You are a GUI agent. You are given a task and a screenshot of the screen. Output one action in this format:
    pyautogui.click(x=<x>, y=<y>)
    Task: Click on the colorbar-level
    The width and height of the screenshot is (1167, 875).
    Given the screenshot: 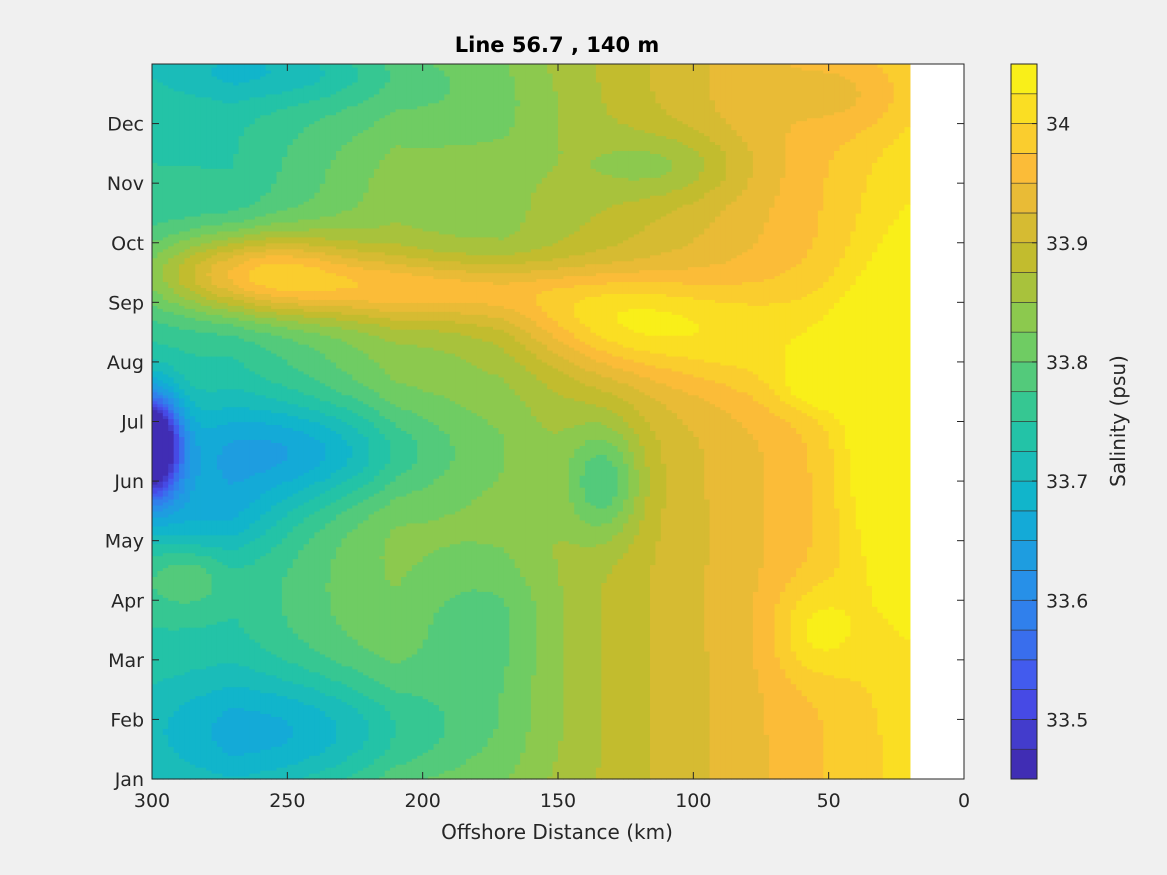 What is the action you would take?
    pyautogui.click(x=1024, y=615)
    